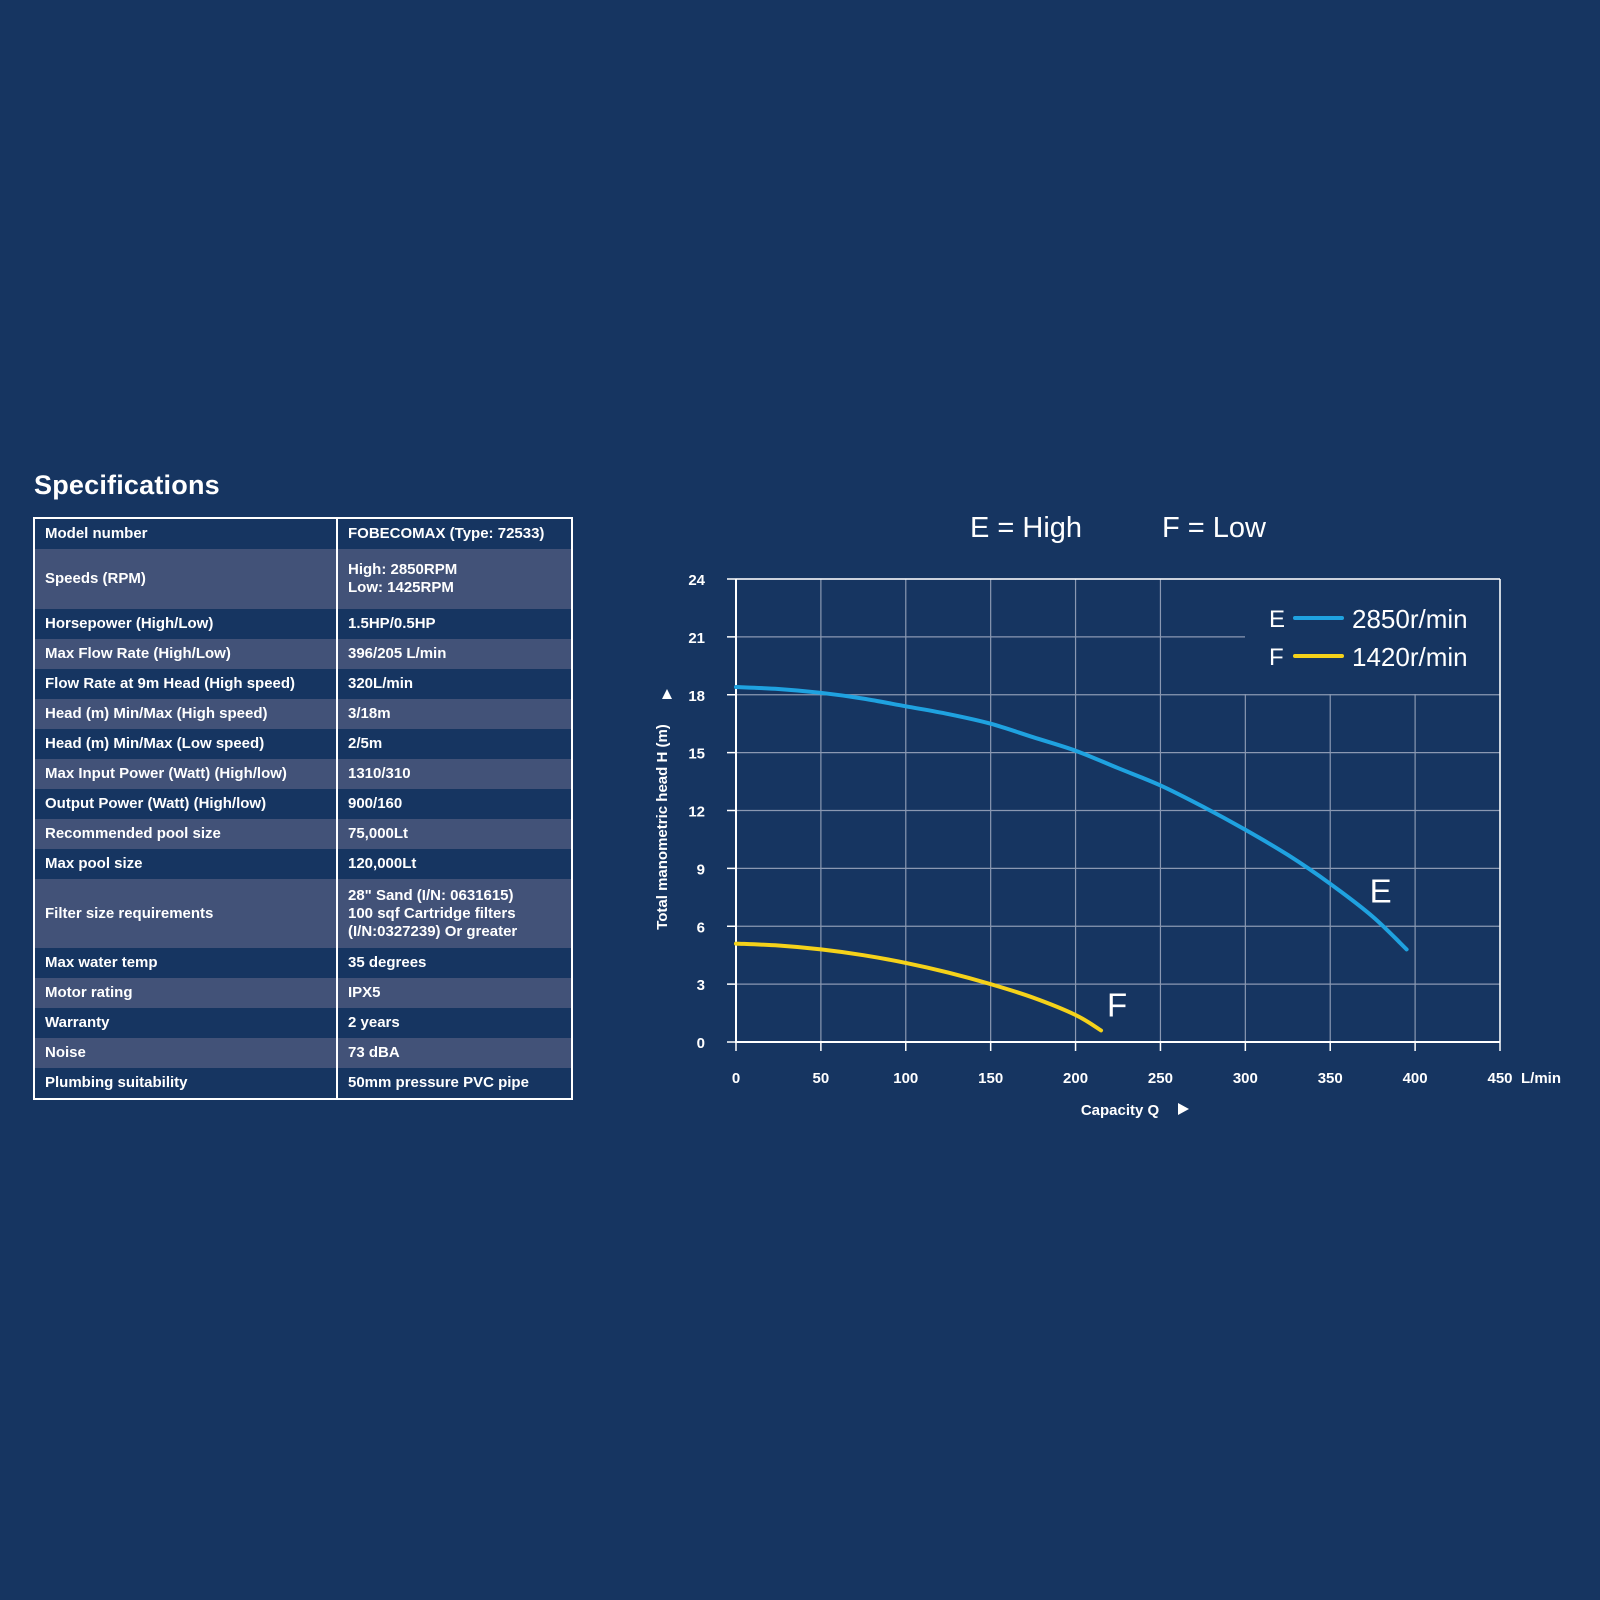 The width and height of the screenshot is (1600, 1600). What do you see at coordinates (1368, 638) in the screenshot?
I see `chart-legend: E 2850r/min F 1420r/min` at bounding box center [1368, 638].